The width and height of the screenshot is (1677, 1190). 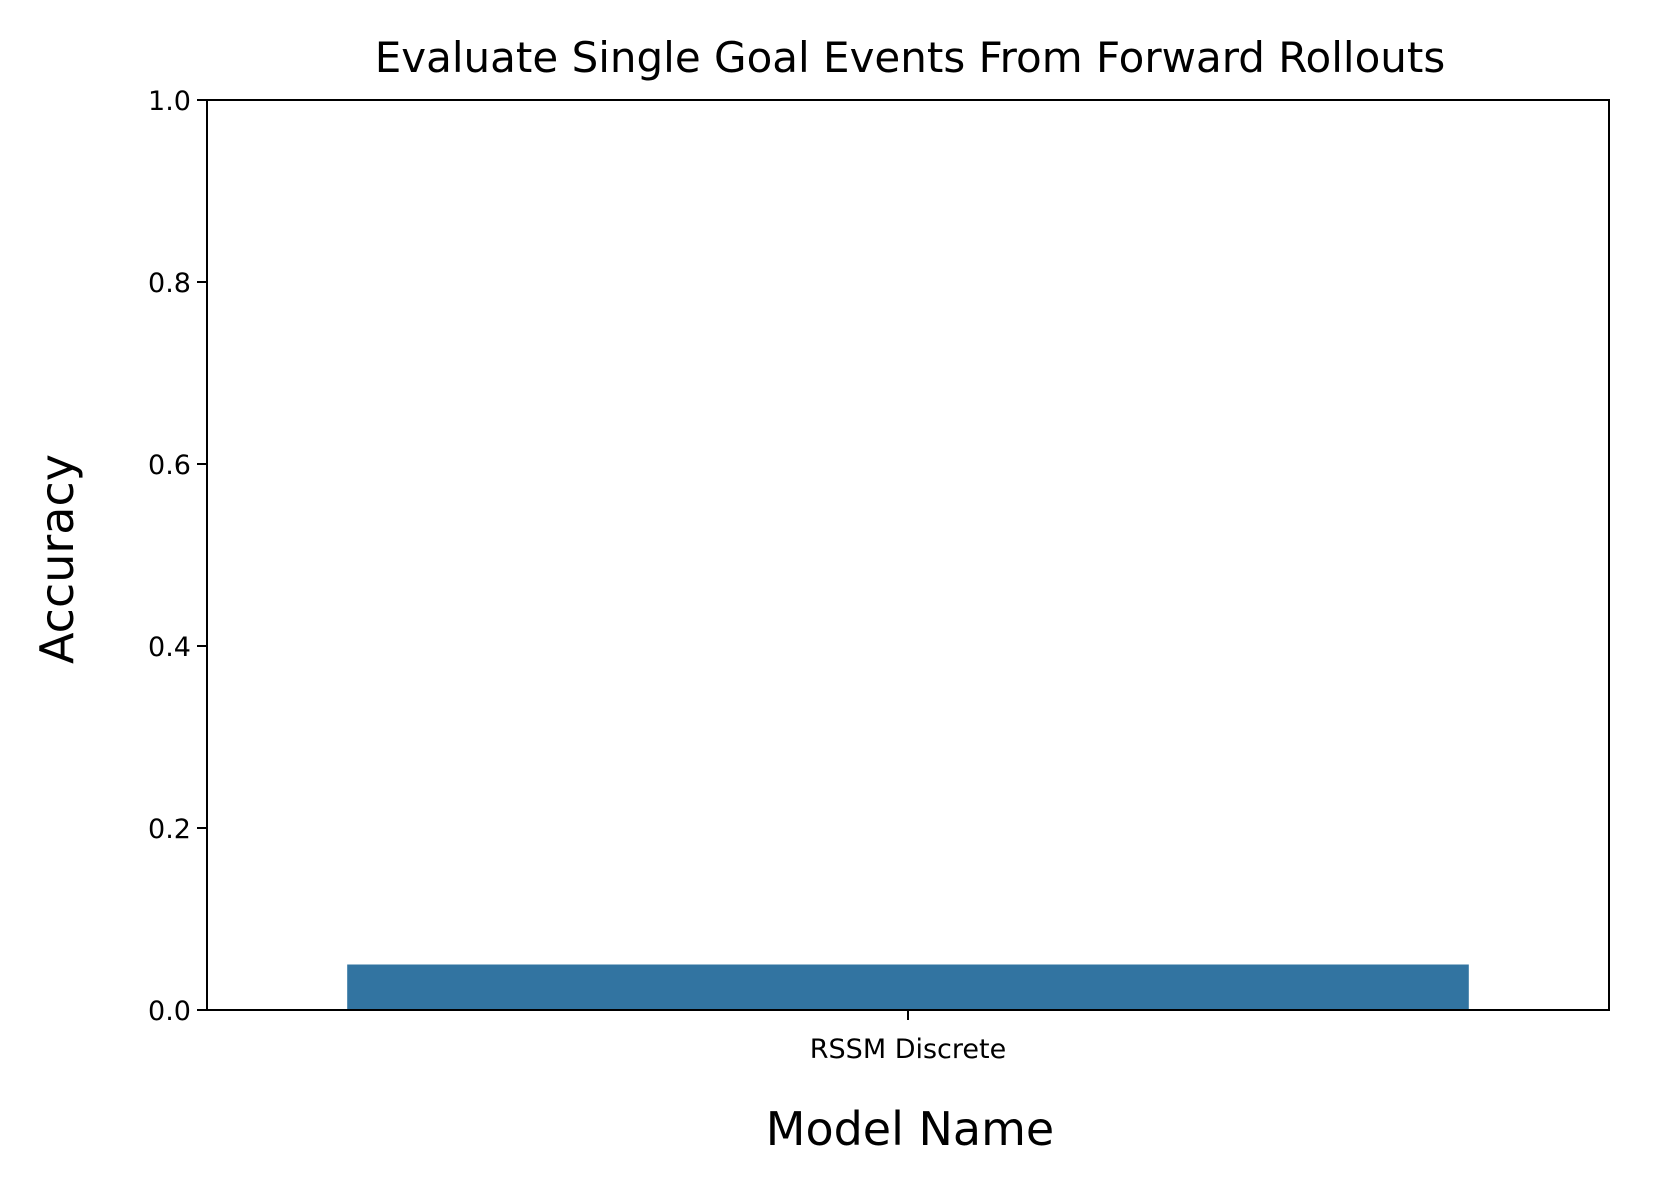 What do you see at coordinates (908, 987) in the screenshot?
I see `bar-rssm-discrete` at bounding box center [908, 987].